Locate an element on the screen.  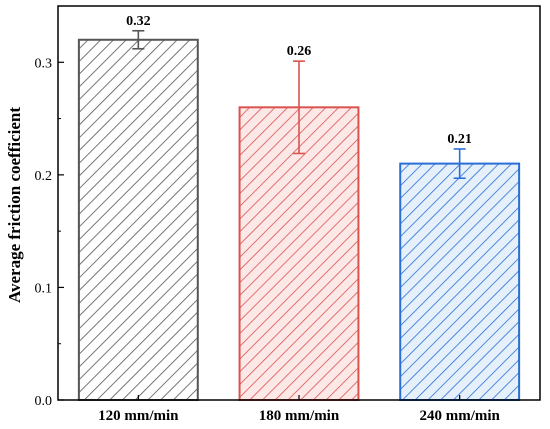
y-tick-label-2: 0.1 is located at coordinates (44, 288).